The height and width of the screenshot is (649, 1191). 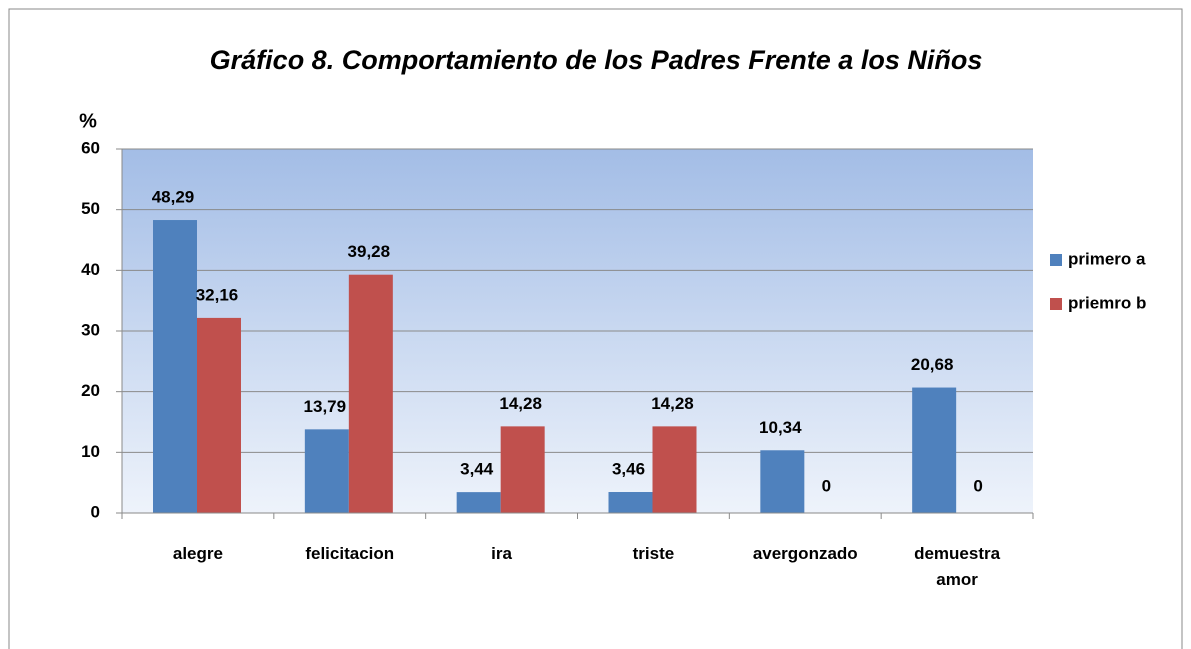 I want to click on y-axis-label: %, so click(x=88, y=121).